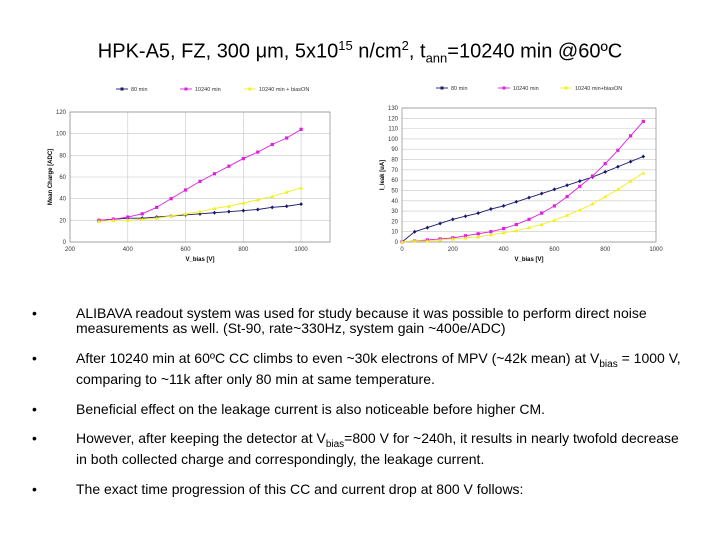 The width and height of the screenshot is (720, 540). I want to click on x-tick-label: 0, so click(402, 250).